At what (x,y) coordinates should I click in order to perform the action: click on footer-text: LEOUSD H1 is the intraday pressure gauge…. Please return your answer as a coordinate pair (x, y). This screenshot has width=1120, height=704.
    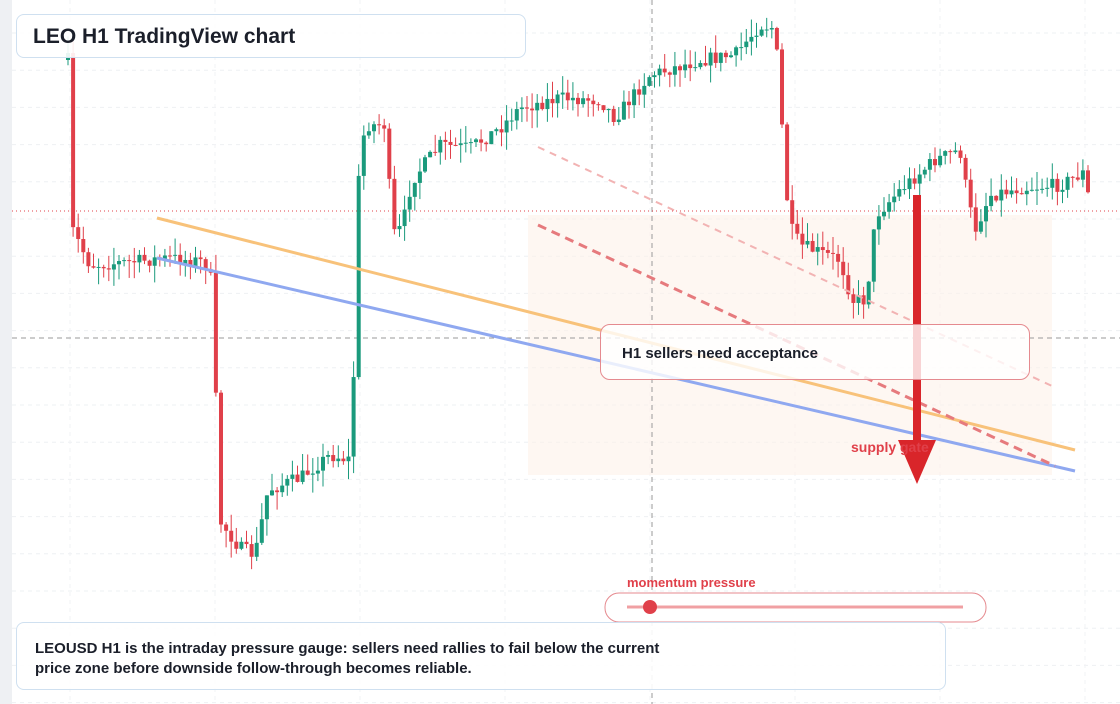
    Looking at the image, I should click on (347, 658).